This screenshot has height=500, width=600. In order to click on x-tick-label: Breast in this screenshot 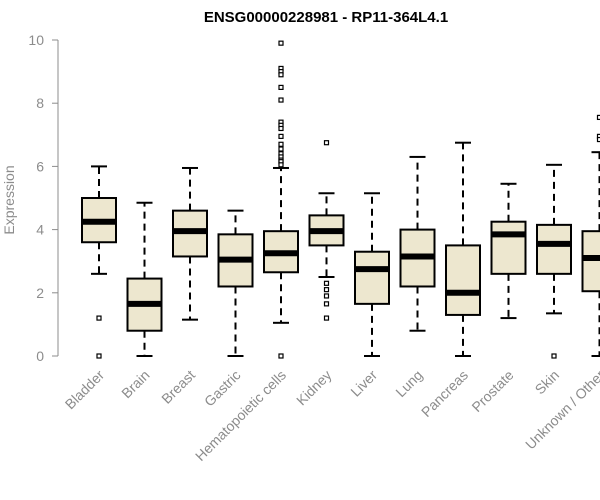, I will do `click(178, 387)`.